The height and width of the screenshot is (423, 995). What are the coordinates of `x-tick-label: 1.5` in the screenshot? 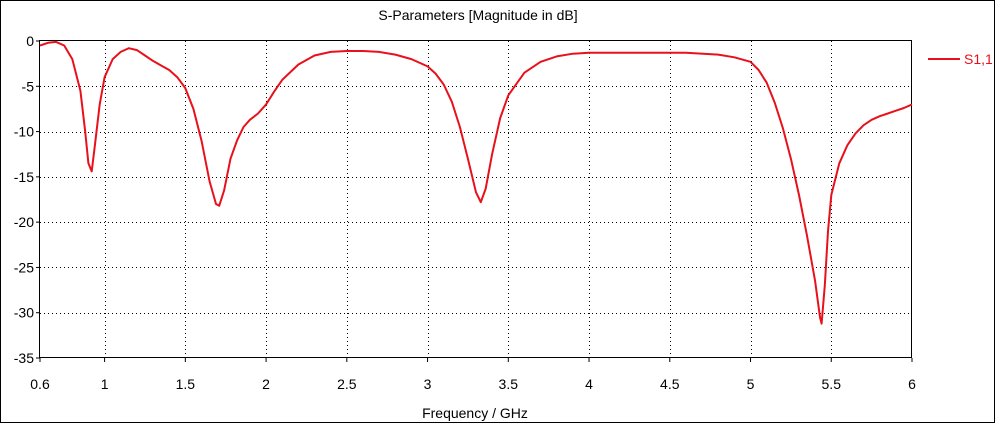 It's located at (186, 384).